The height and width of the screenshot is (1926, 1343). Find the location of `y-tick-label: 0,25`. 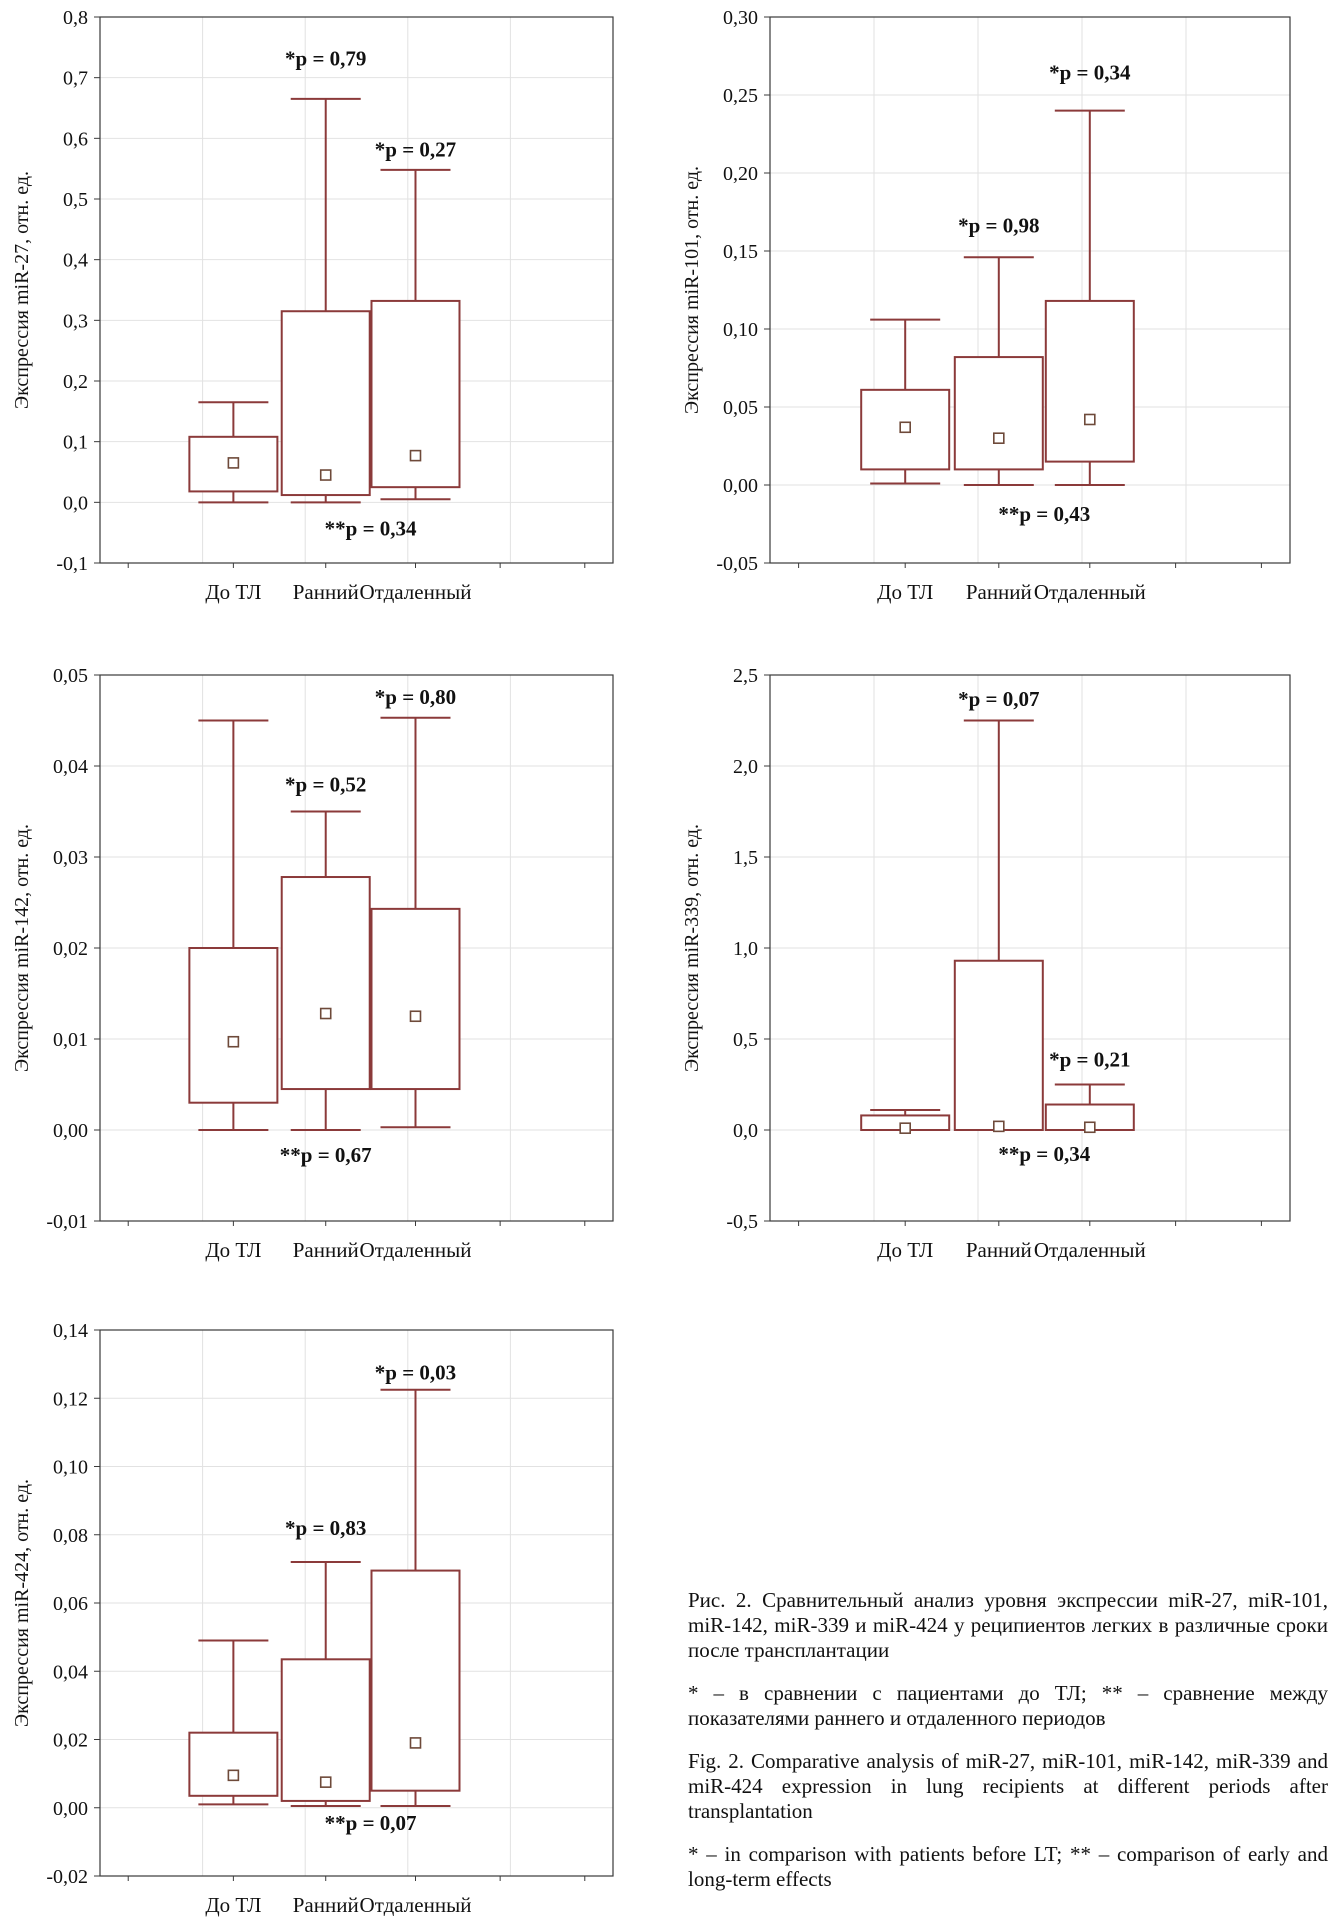

y-tick-label: 0,25 is located at coordinates (740, 96).